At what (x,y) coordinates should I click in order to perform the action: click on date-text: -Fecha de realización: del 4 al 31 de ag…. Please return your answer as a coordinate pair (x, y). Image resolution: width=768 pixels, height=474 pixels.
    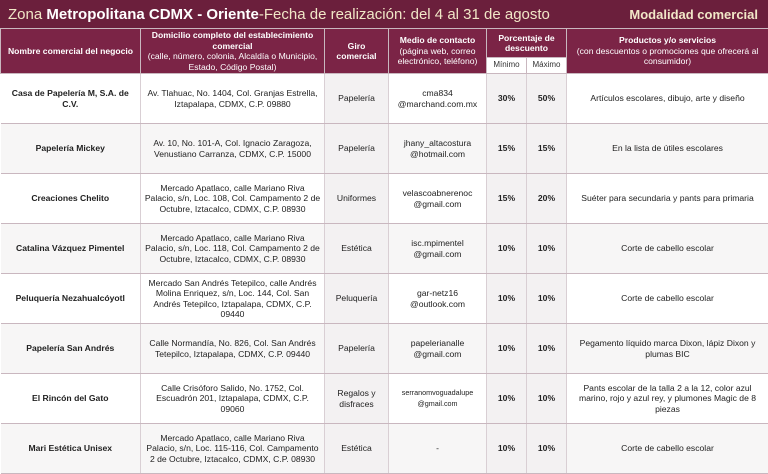
    Looking at the image, I should click on (404, 14).